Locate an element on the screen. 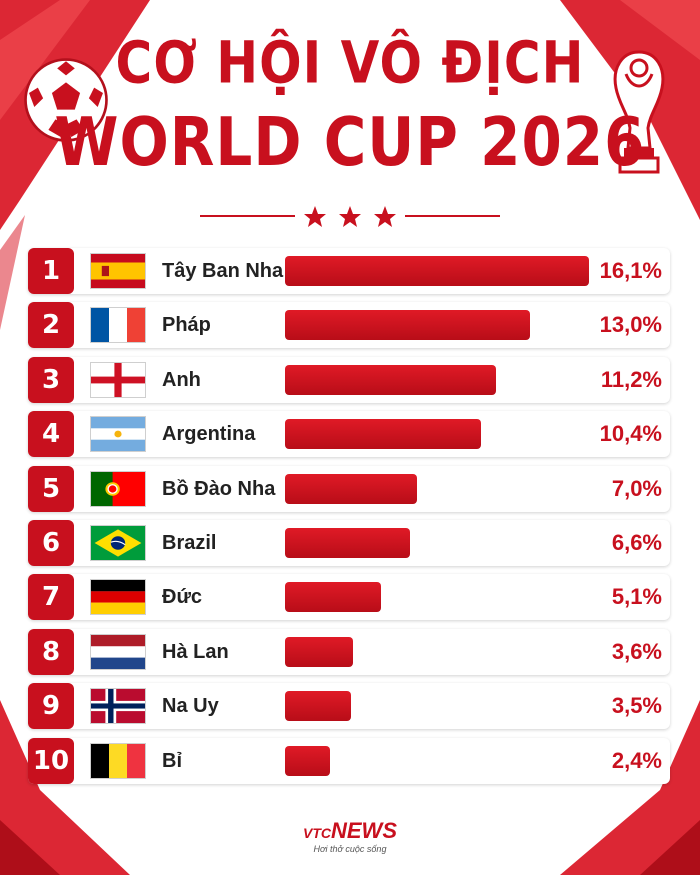 This screenshot has width=700, height=875. chart-row: 6 Brazil 6,6% is located at coordinates (349, 543).